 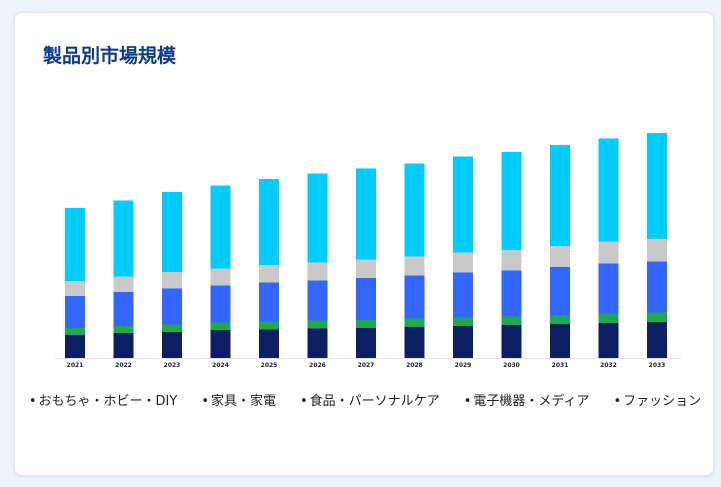 I want to click on legend-item: • おもちゃ・ホビー・DIY, so click(x=103, y=402).